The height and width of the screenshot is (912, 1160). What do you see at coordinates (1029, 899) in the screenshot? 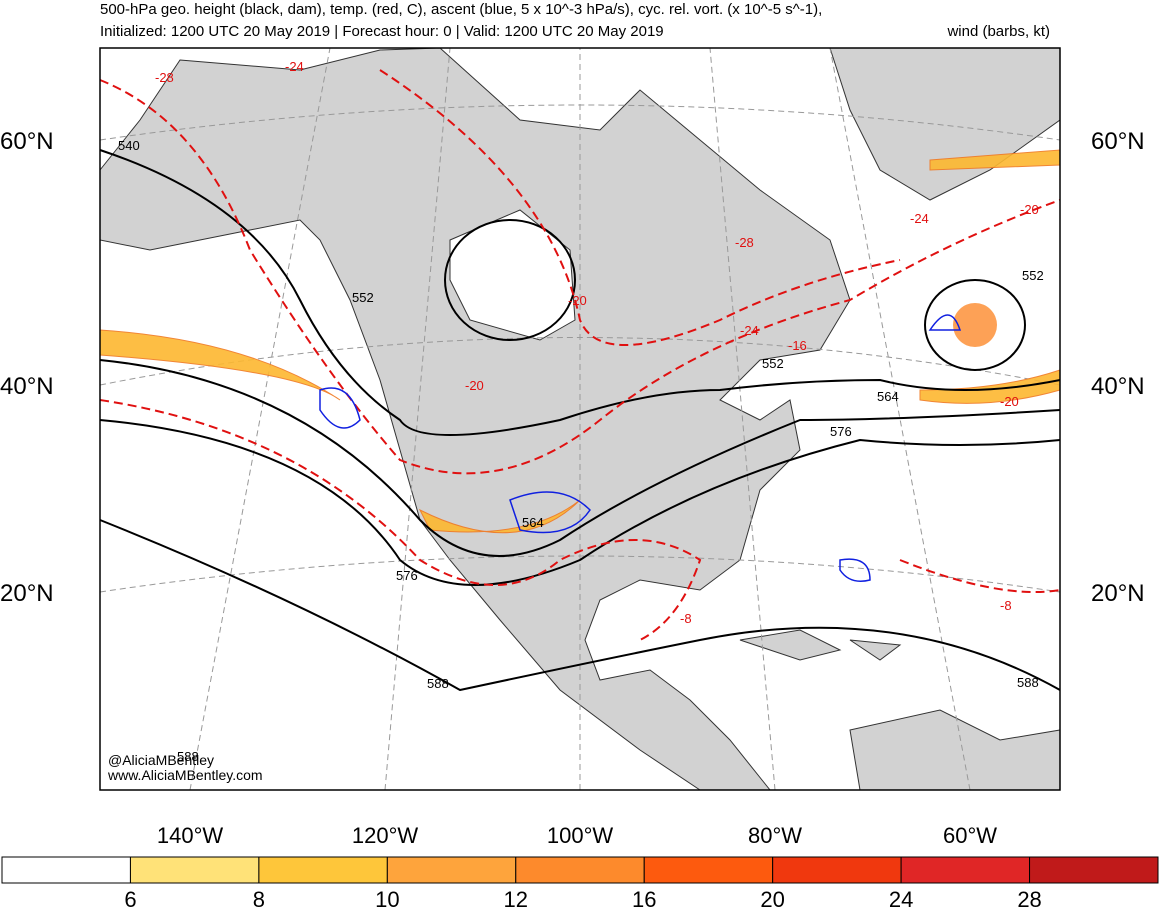
I see `colorbar-label: 28` at bounding box center [1029, 899].